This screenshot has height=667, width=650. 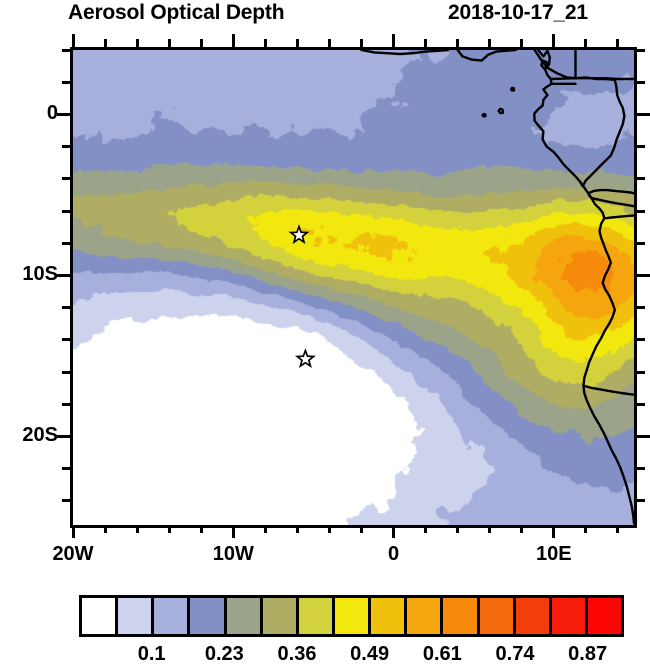 What do you see at coordinates (73, 554) in the screenshot?
I see `x-axis-label-20w: 20W` at bounding box center [73, 554].